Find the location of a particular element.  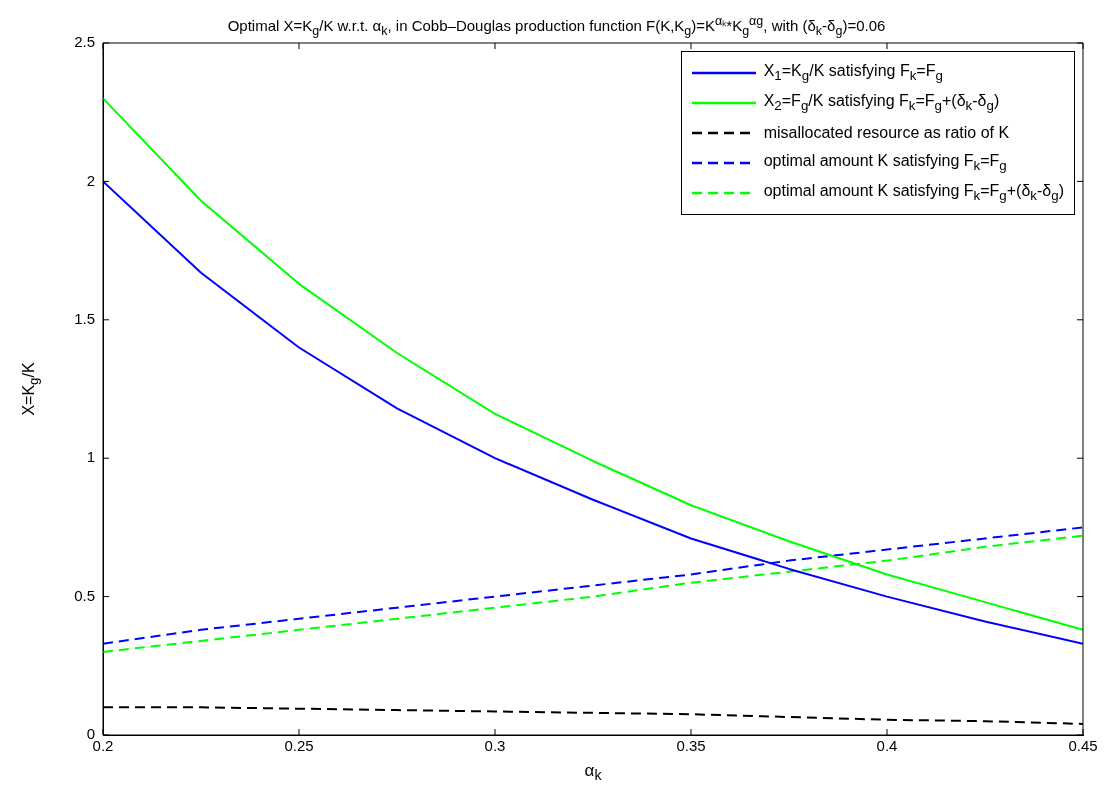

x-tick-label: 0.45 is located at coordinates (1083, 746).